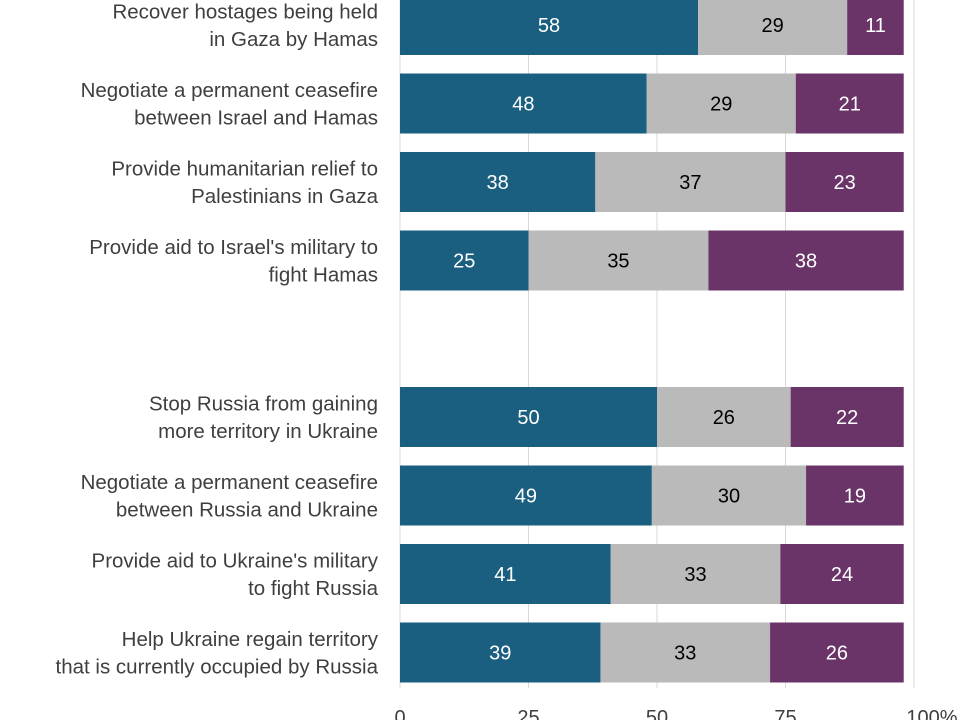 This screenshot has height=725, width=980. I want to click on bar-value-label: 25, so click(464, 262).